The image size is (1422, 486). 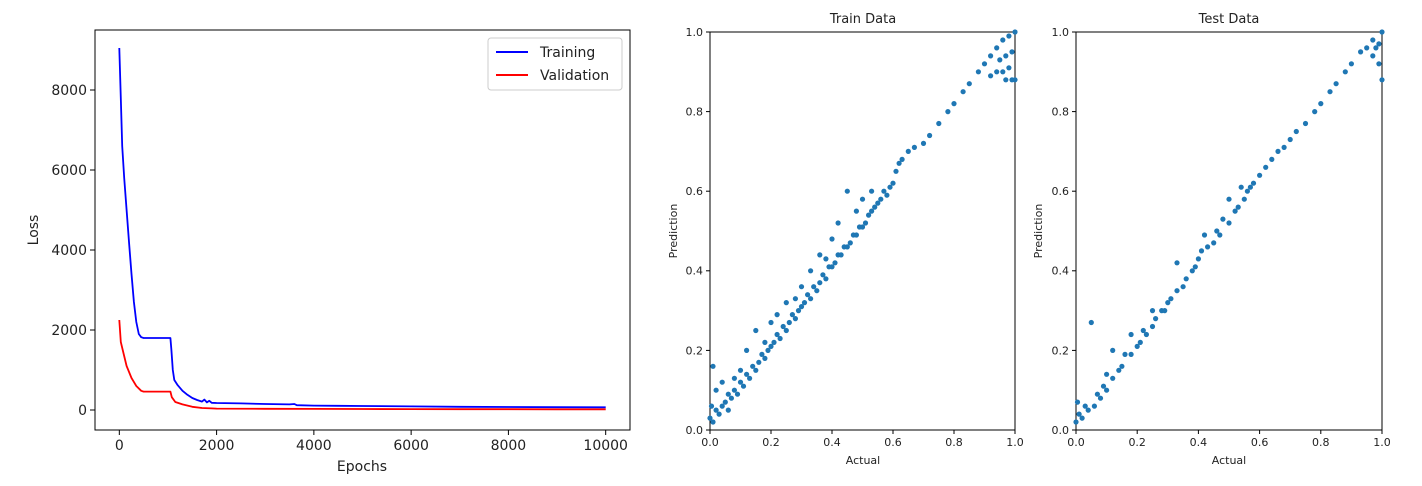 I want to click on test-x-tick-label: 0.0, so click(x=1076, y=442).